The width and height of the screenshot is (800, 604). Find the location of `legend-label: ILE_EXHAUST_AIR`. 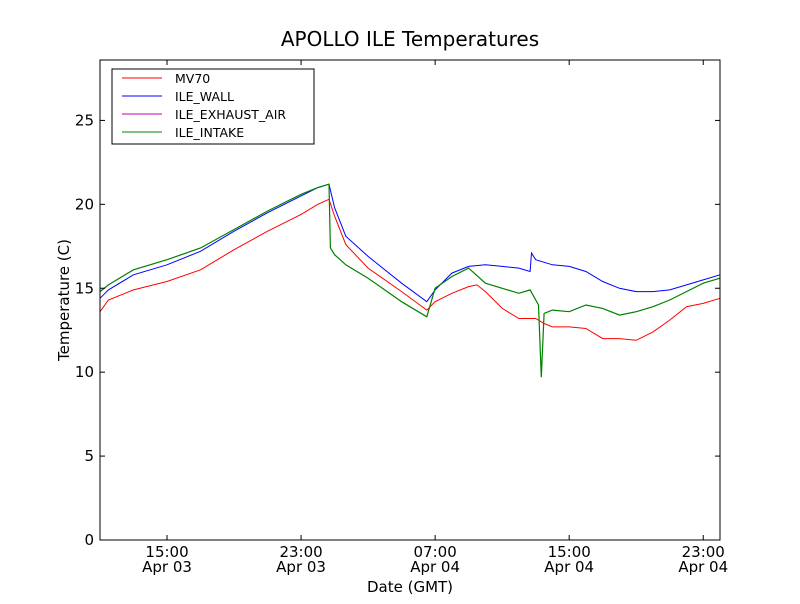

legend-label: ILE_EXHAUST_AIR is located at coordinates (230, 114).